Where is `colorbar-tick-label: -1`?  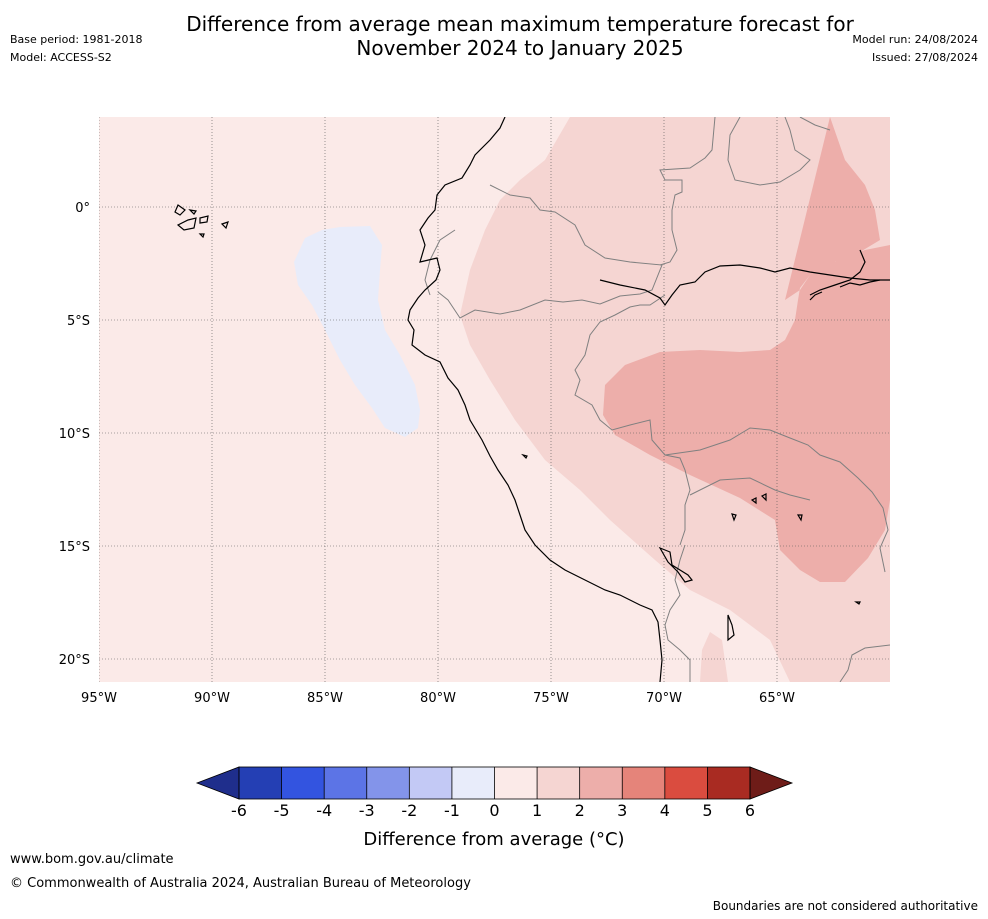 colorbar-tick-label: -1 is located at coordinates (452, 810).